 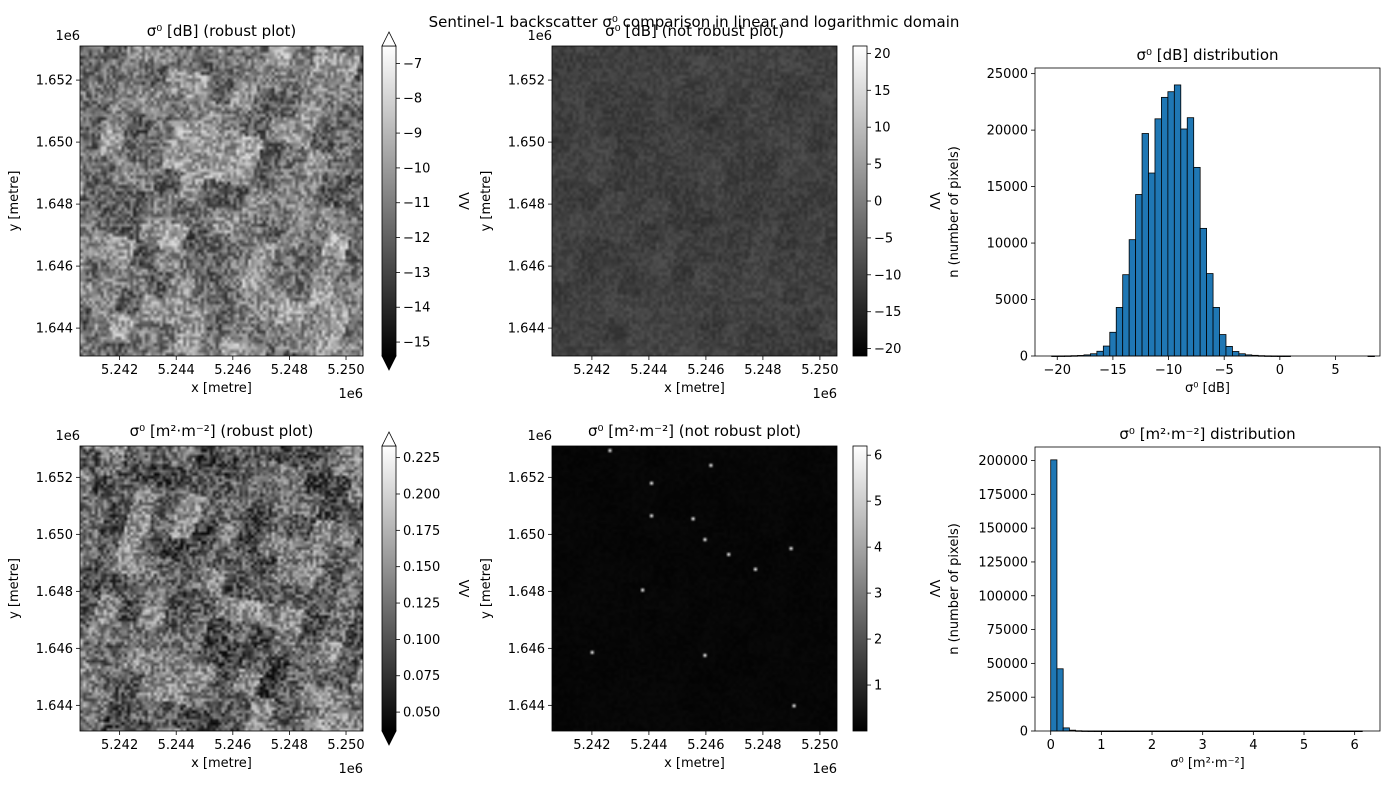 What do you see at coordinates (1011, 300) in the screenshot?
I see `y-tick-label: 5000` at bounding box center [1011, 300].